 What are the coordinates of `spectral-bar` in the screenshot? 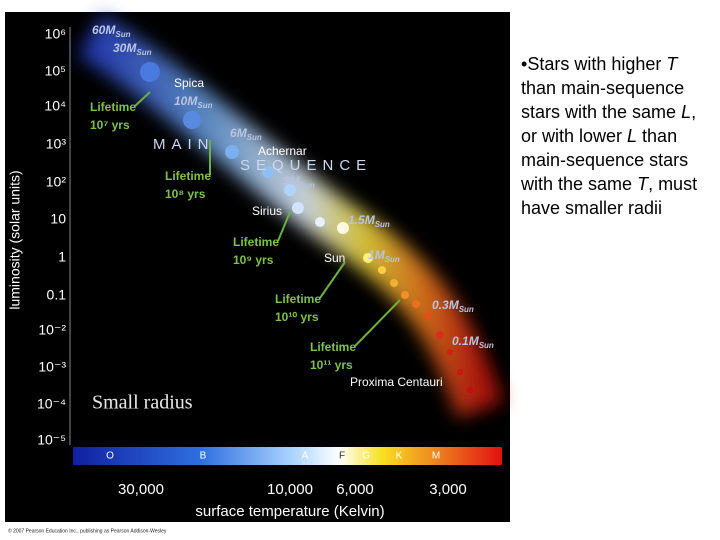 It's located at (287, 456).